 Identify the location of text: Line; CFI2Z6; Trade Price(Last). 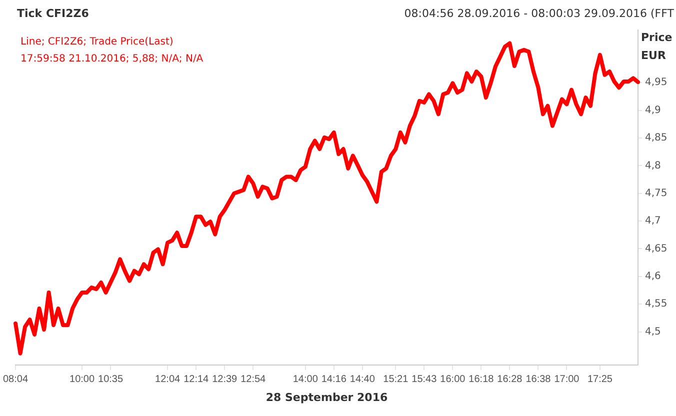
(97, 42).